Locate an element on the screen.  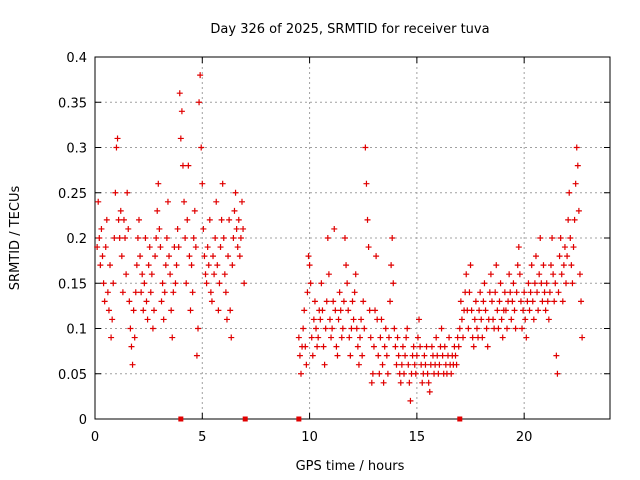
x-tick-label: 0 is located at coordinates (95, 437).